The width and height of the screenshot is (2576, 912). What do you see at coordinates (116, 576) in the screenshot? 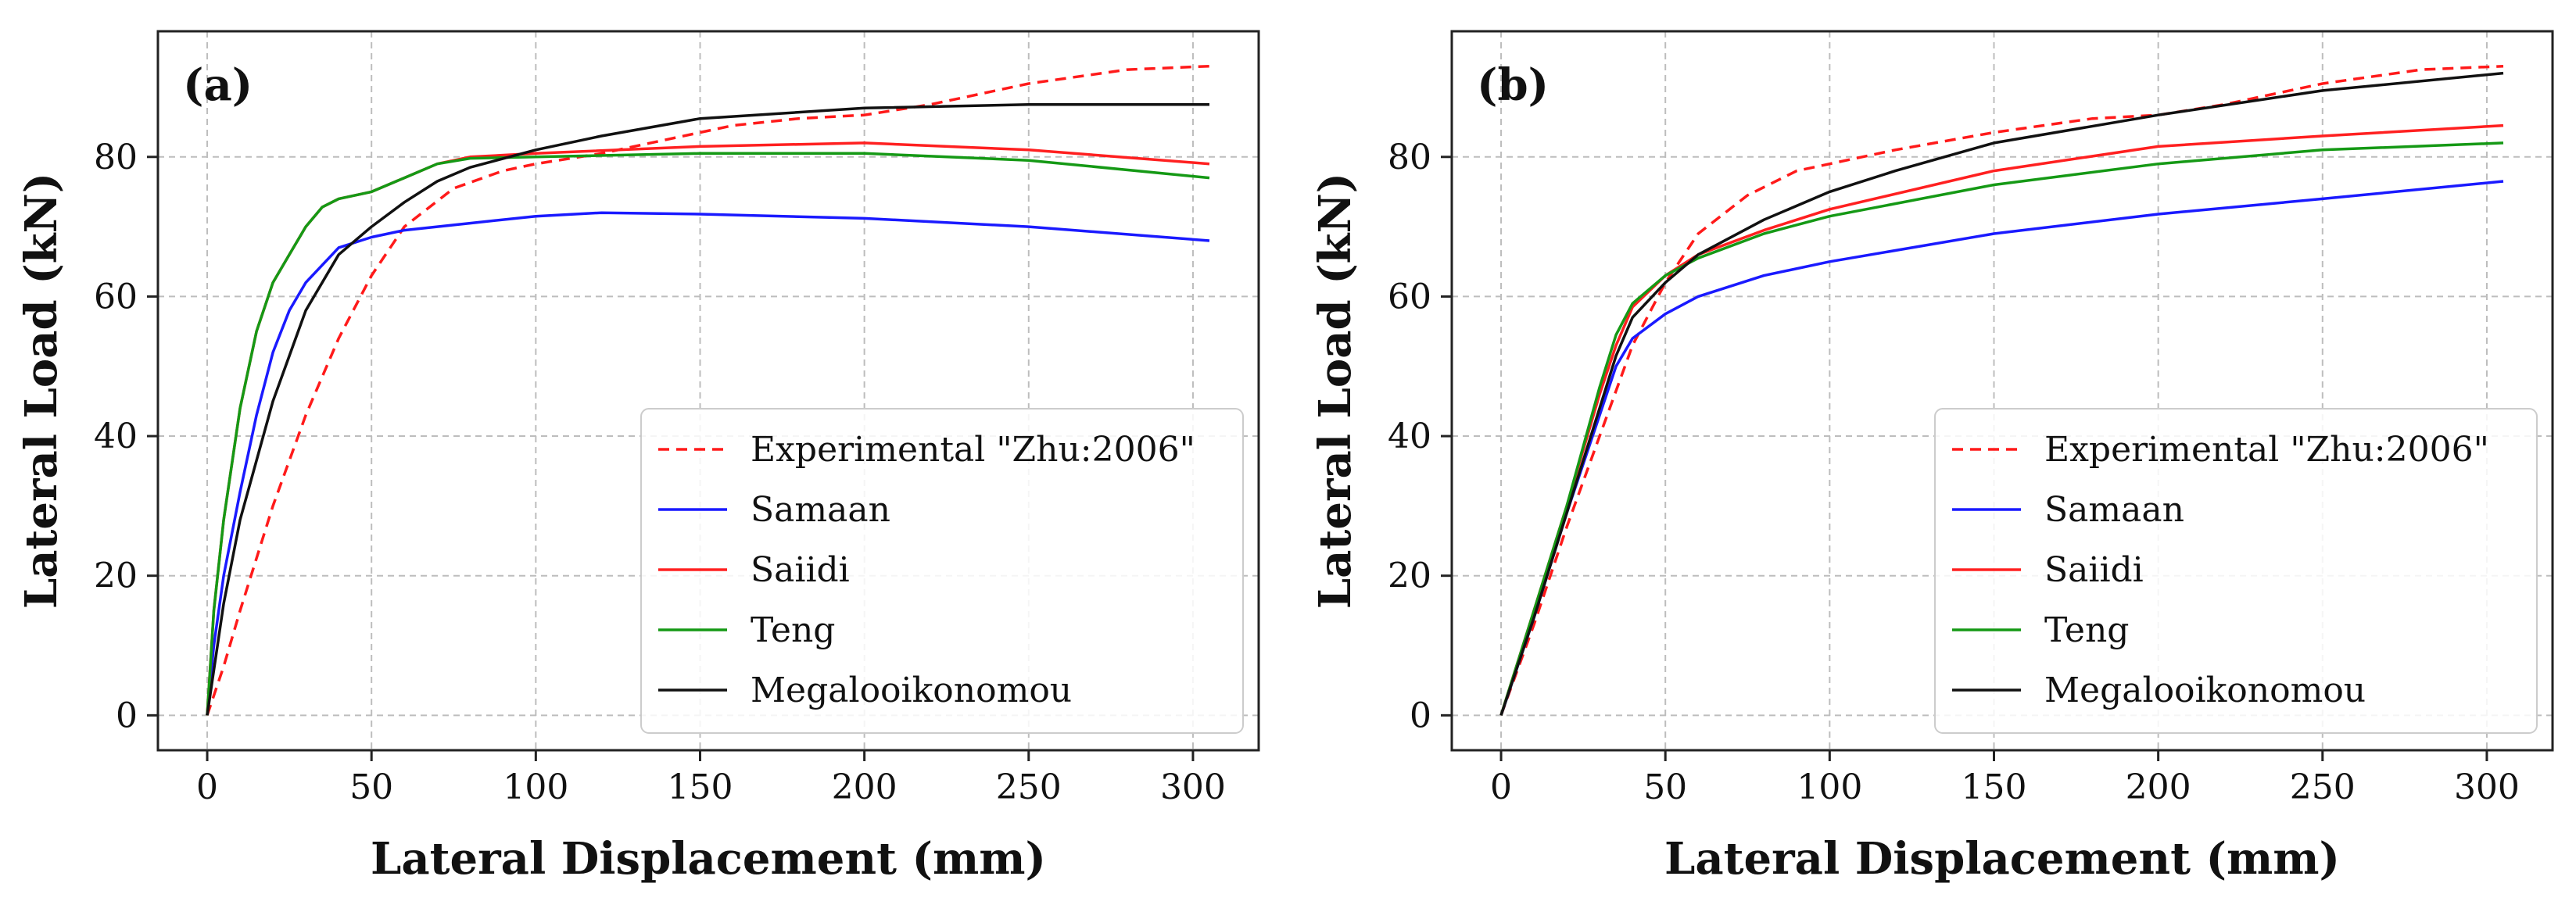
I see `panel-a-ytick-label-20: 20` at bounding box center [116, 576].